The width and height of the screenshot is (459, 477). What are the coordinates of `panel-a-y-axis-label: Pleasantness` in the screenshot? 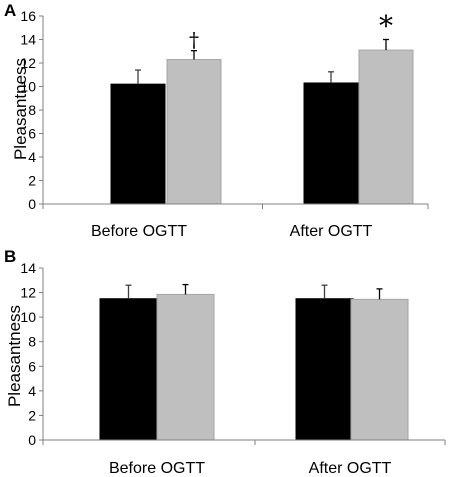 It's located at (20, 109).